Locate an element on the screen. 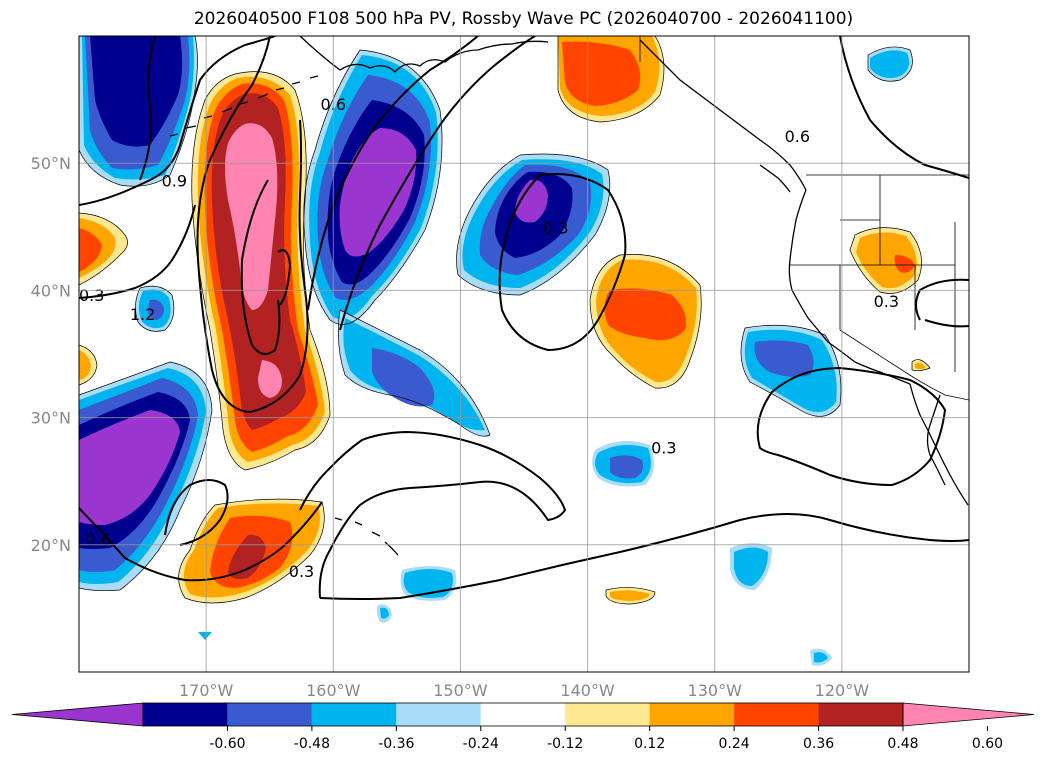 The height and width of the screenshot is (765, 1047). colorbar-label: -0.12 is located at coordinates (565, 744).